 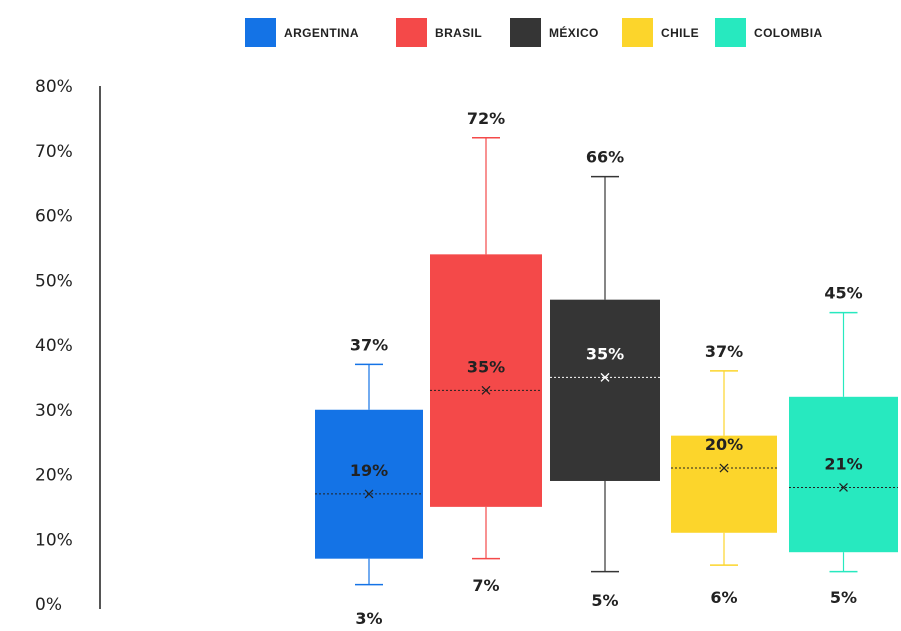 I want to click on y-tick-label: 60%, so click(x=54, y=217).